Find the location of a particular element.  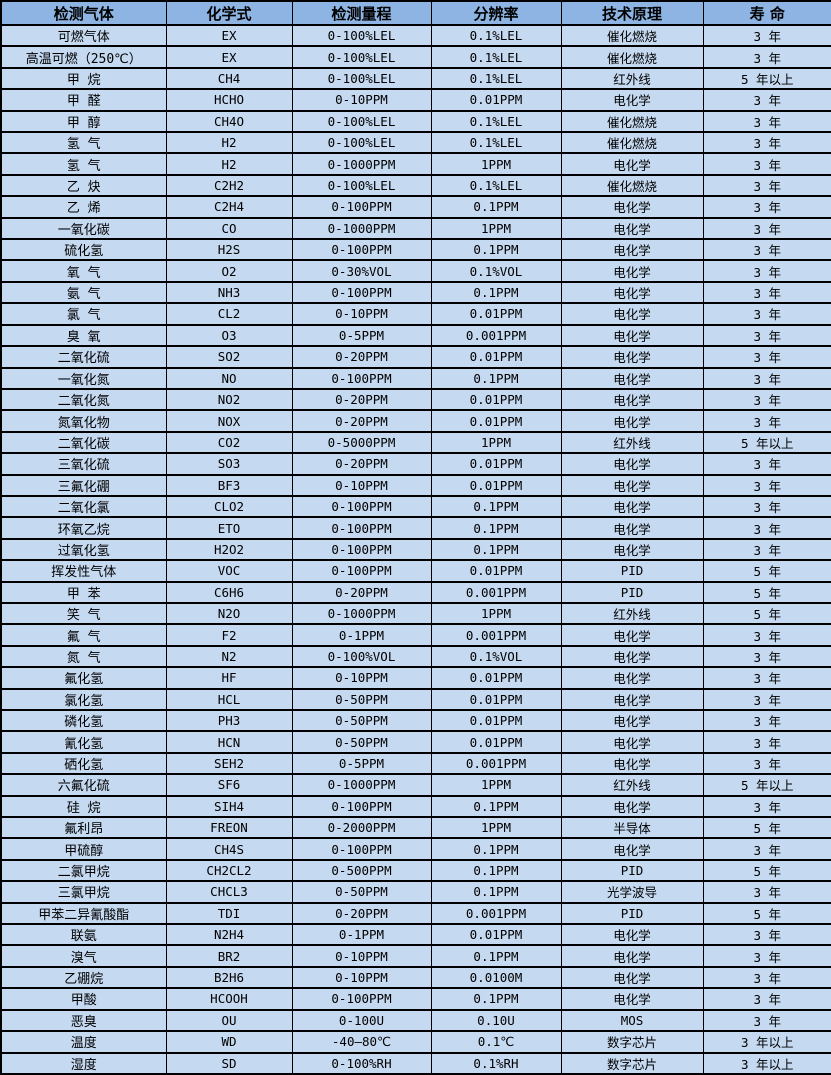

cell-tech-principle: 数字芯片 is located at coordinates (632, 1063).